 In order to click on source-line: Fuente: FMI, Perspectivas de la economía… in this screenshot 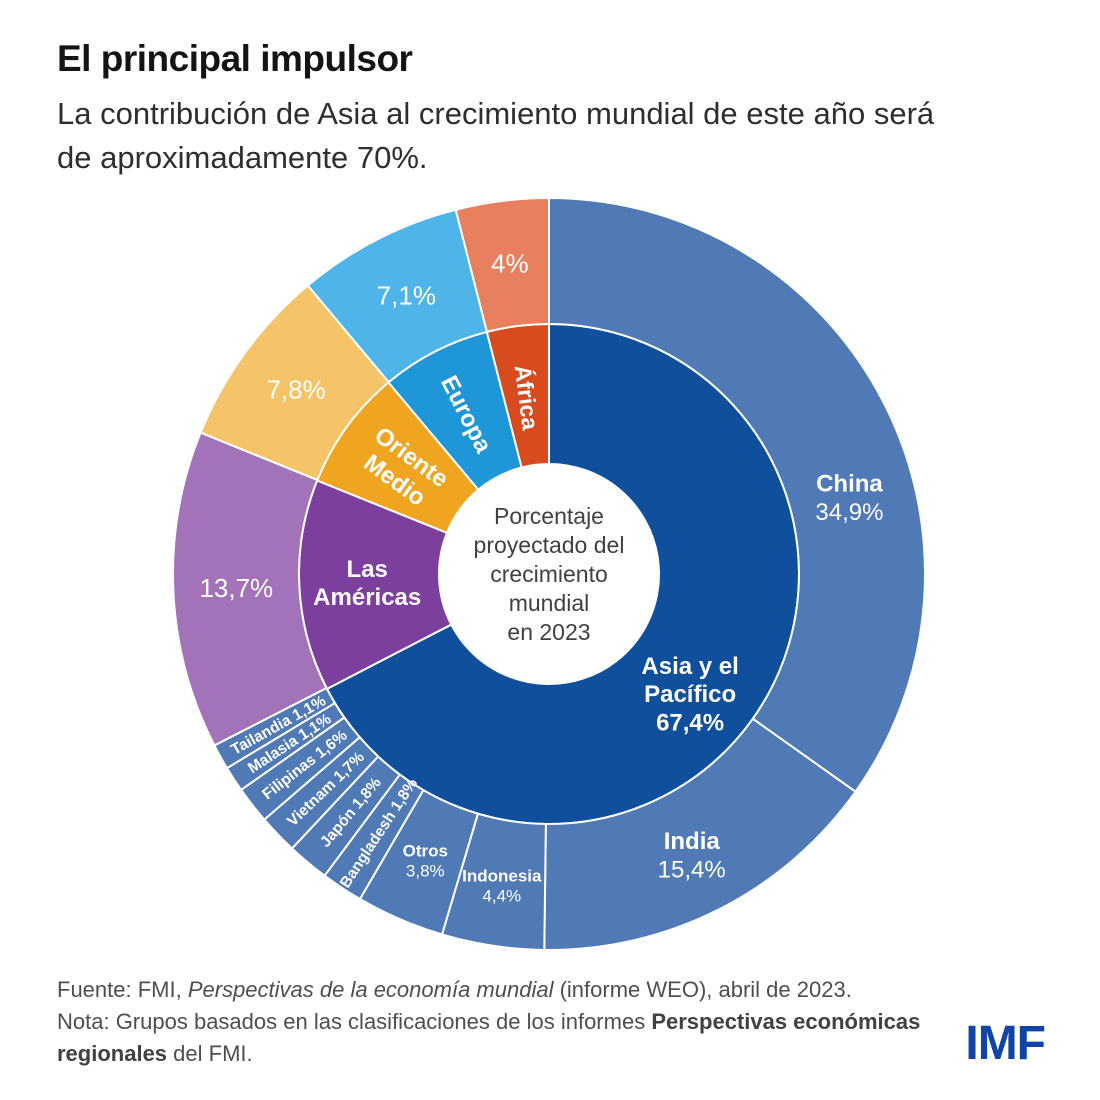, I will do `click(497, 990)`.